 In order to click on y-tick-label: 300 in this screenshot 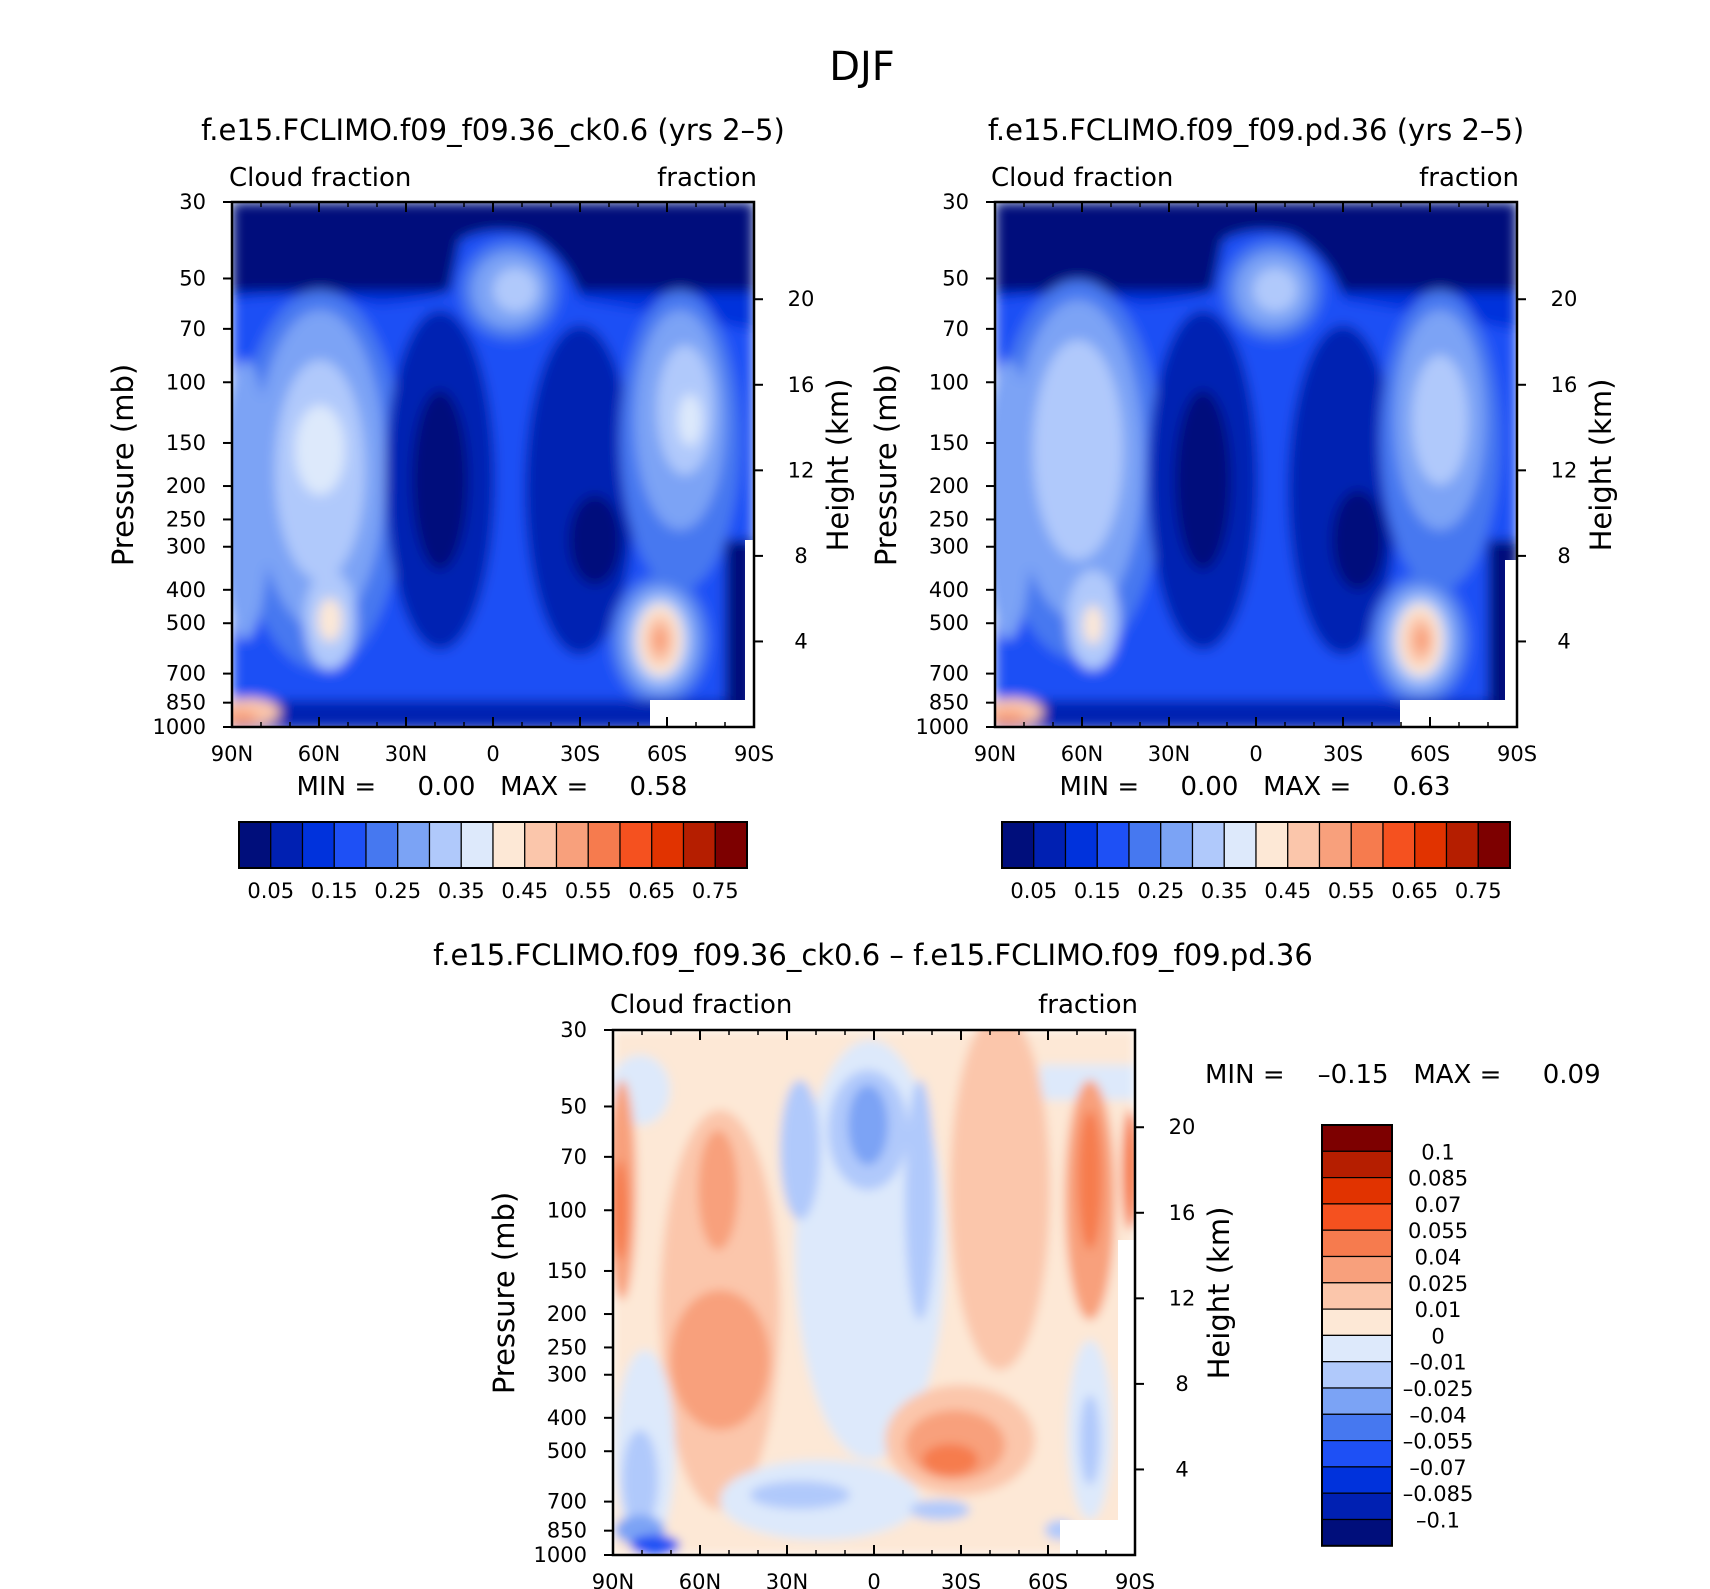, I will do `click(949, 547)`.